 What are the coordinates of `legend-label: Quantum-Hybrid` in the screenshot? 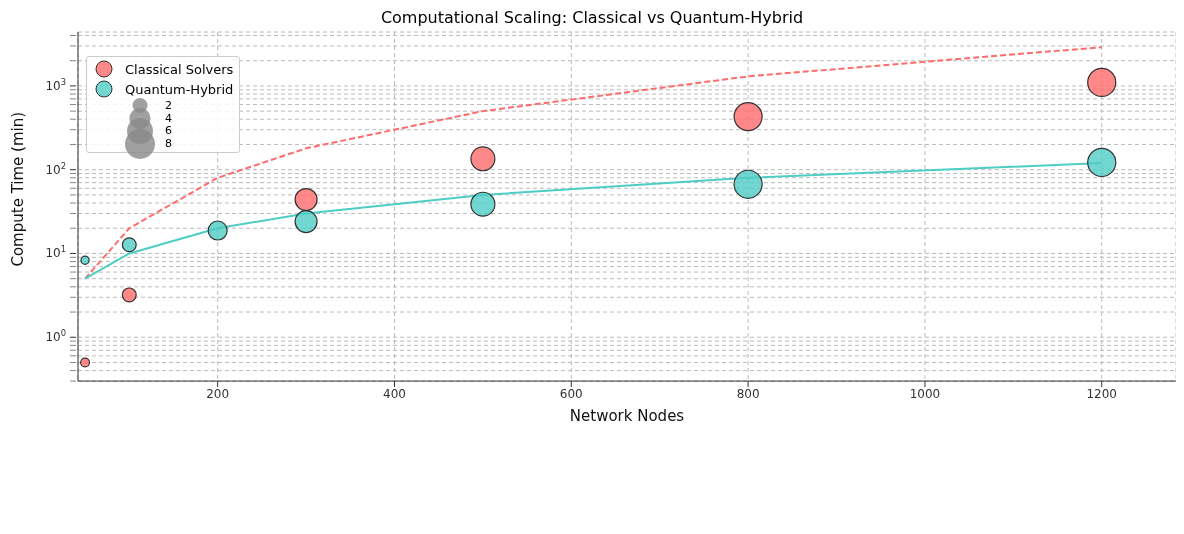 It's located at (179, 89).